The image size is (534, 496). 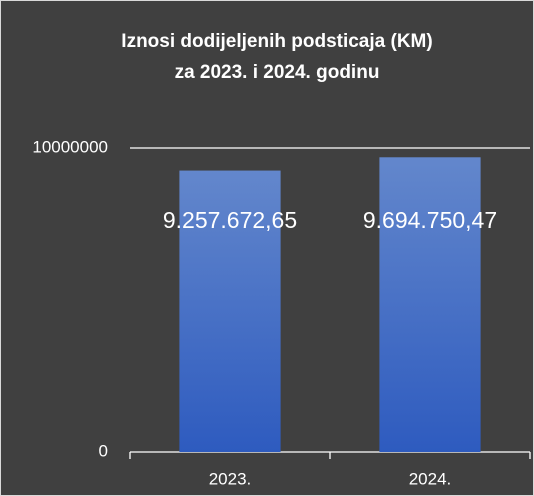 What do you see at coordinates (70, 146) in the screenshot?
I see `y-tick-label: 10000000` at bounding box center [70, 146].